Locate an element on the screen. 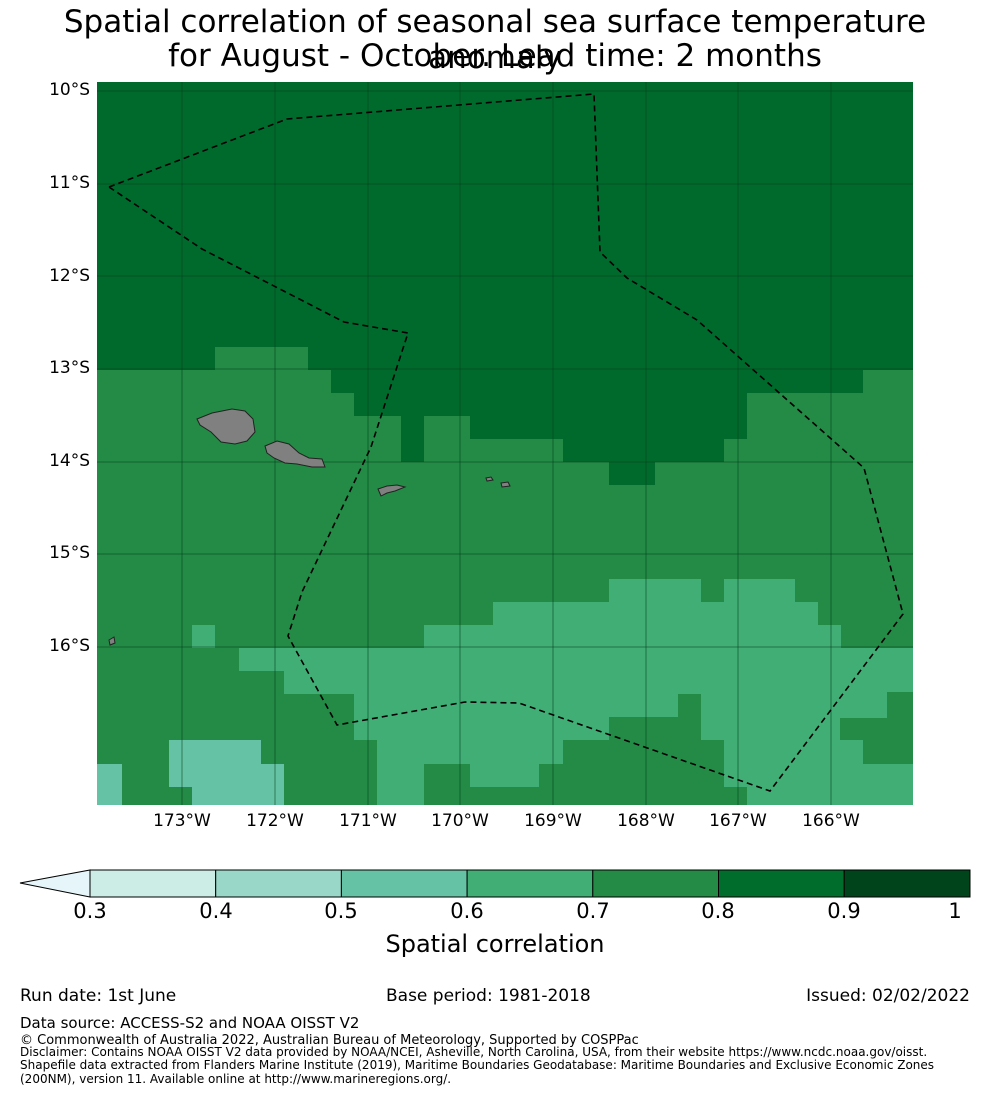 The width and height of the screenshot is (990, 1095). lat-label-13s: 13°S is located at coordinates (69, 368).